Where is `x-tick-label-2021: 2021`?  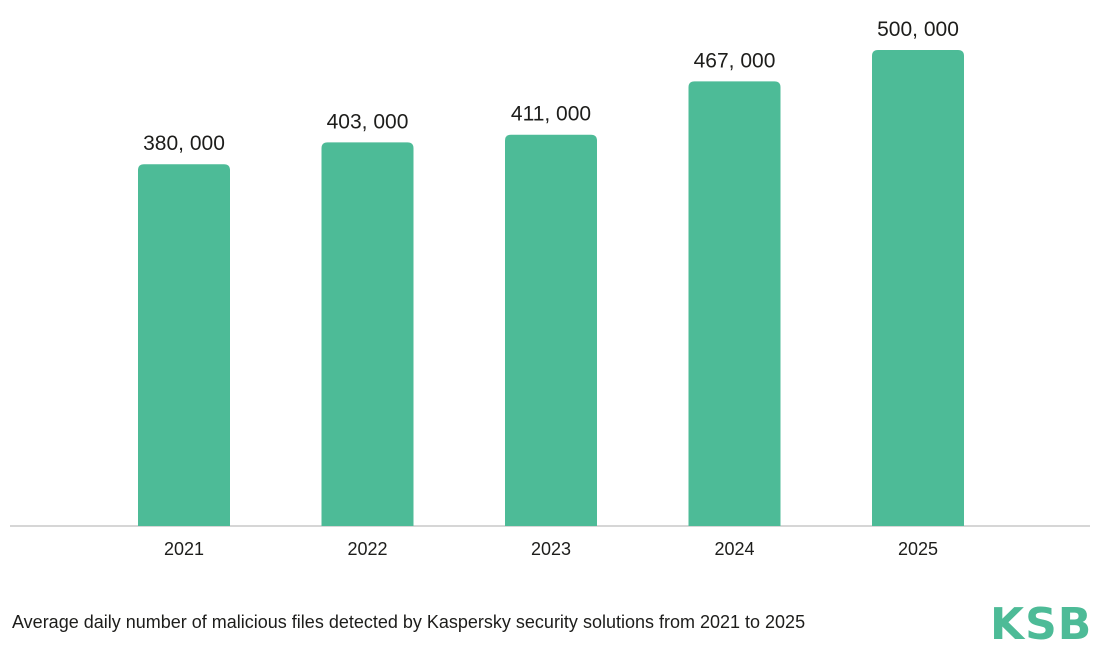
x-tick-label-2021: 2021 is located at coordinates (184, 549).